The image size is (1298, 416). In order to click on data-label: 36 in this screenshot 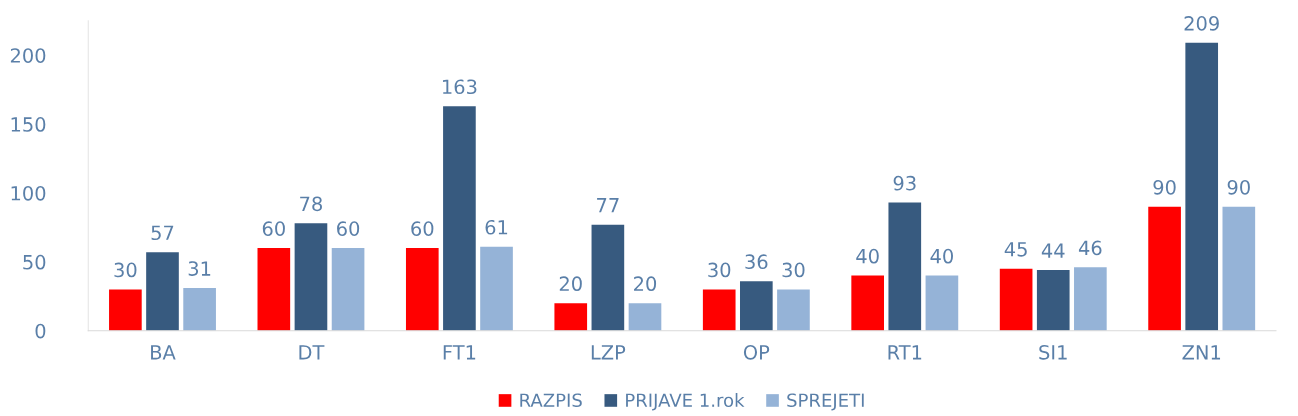, I will do `click(756, 262)`.